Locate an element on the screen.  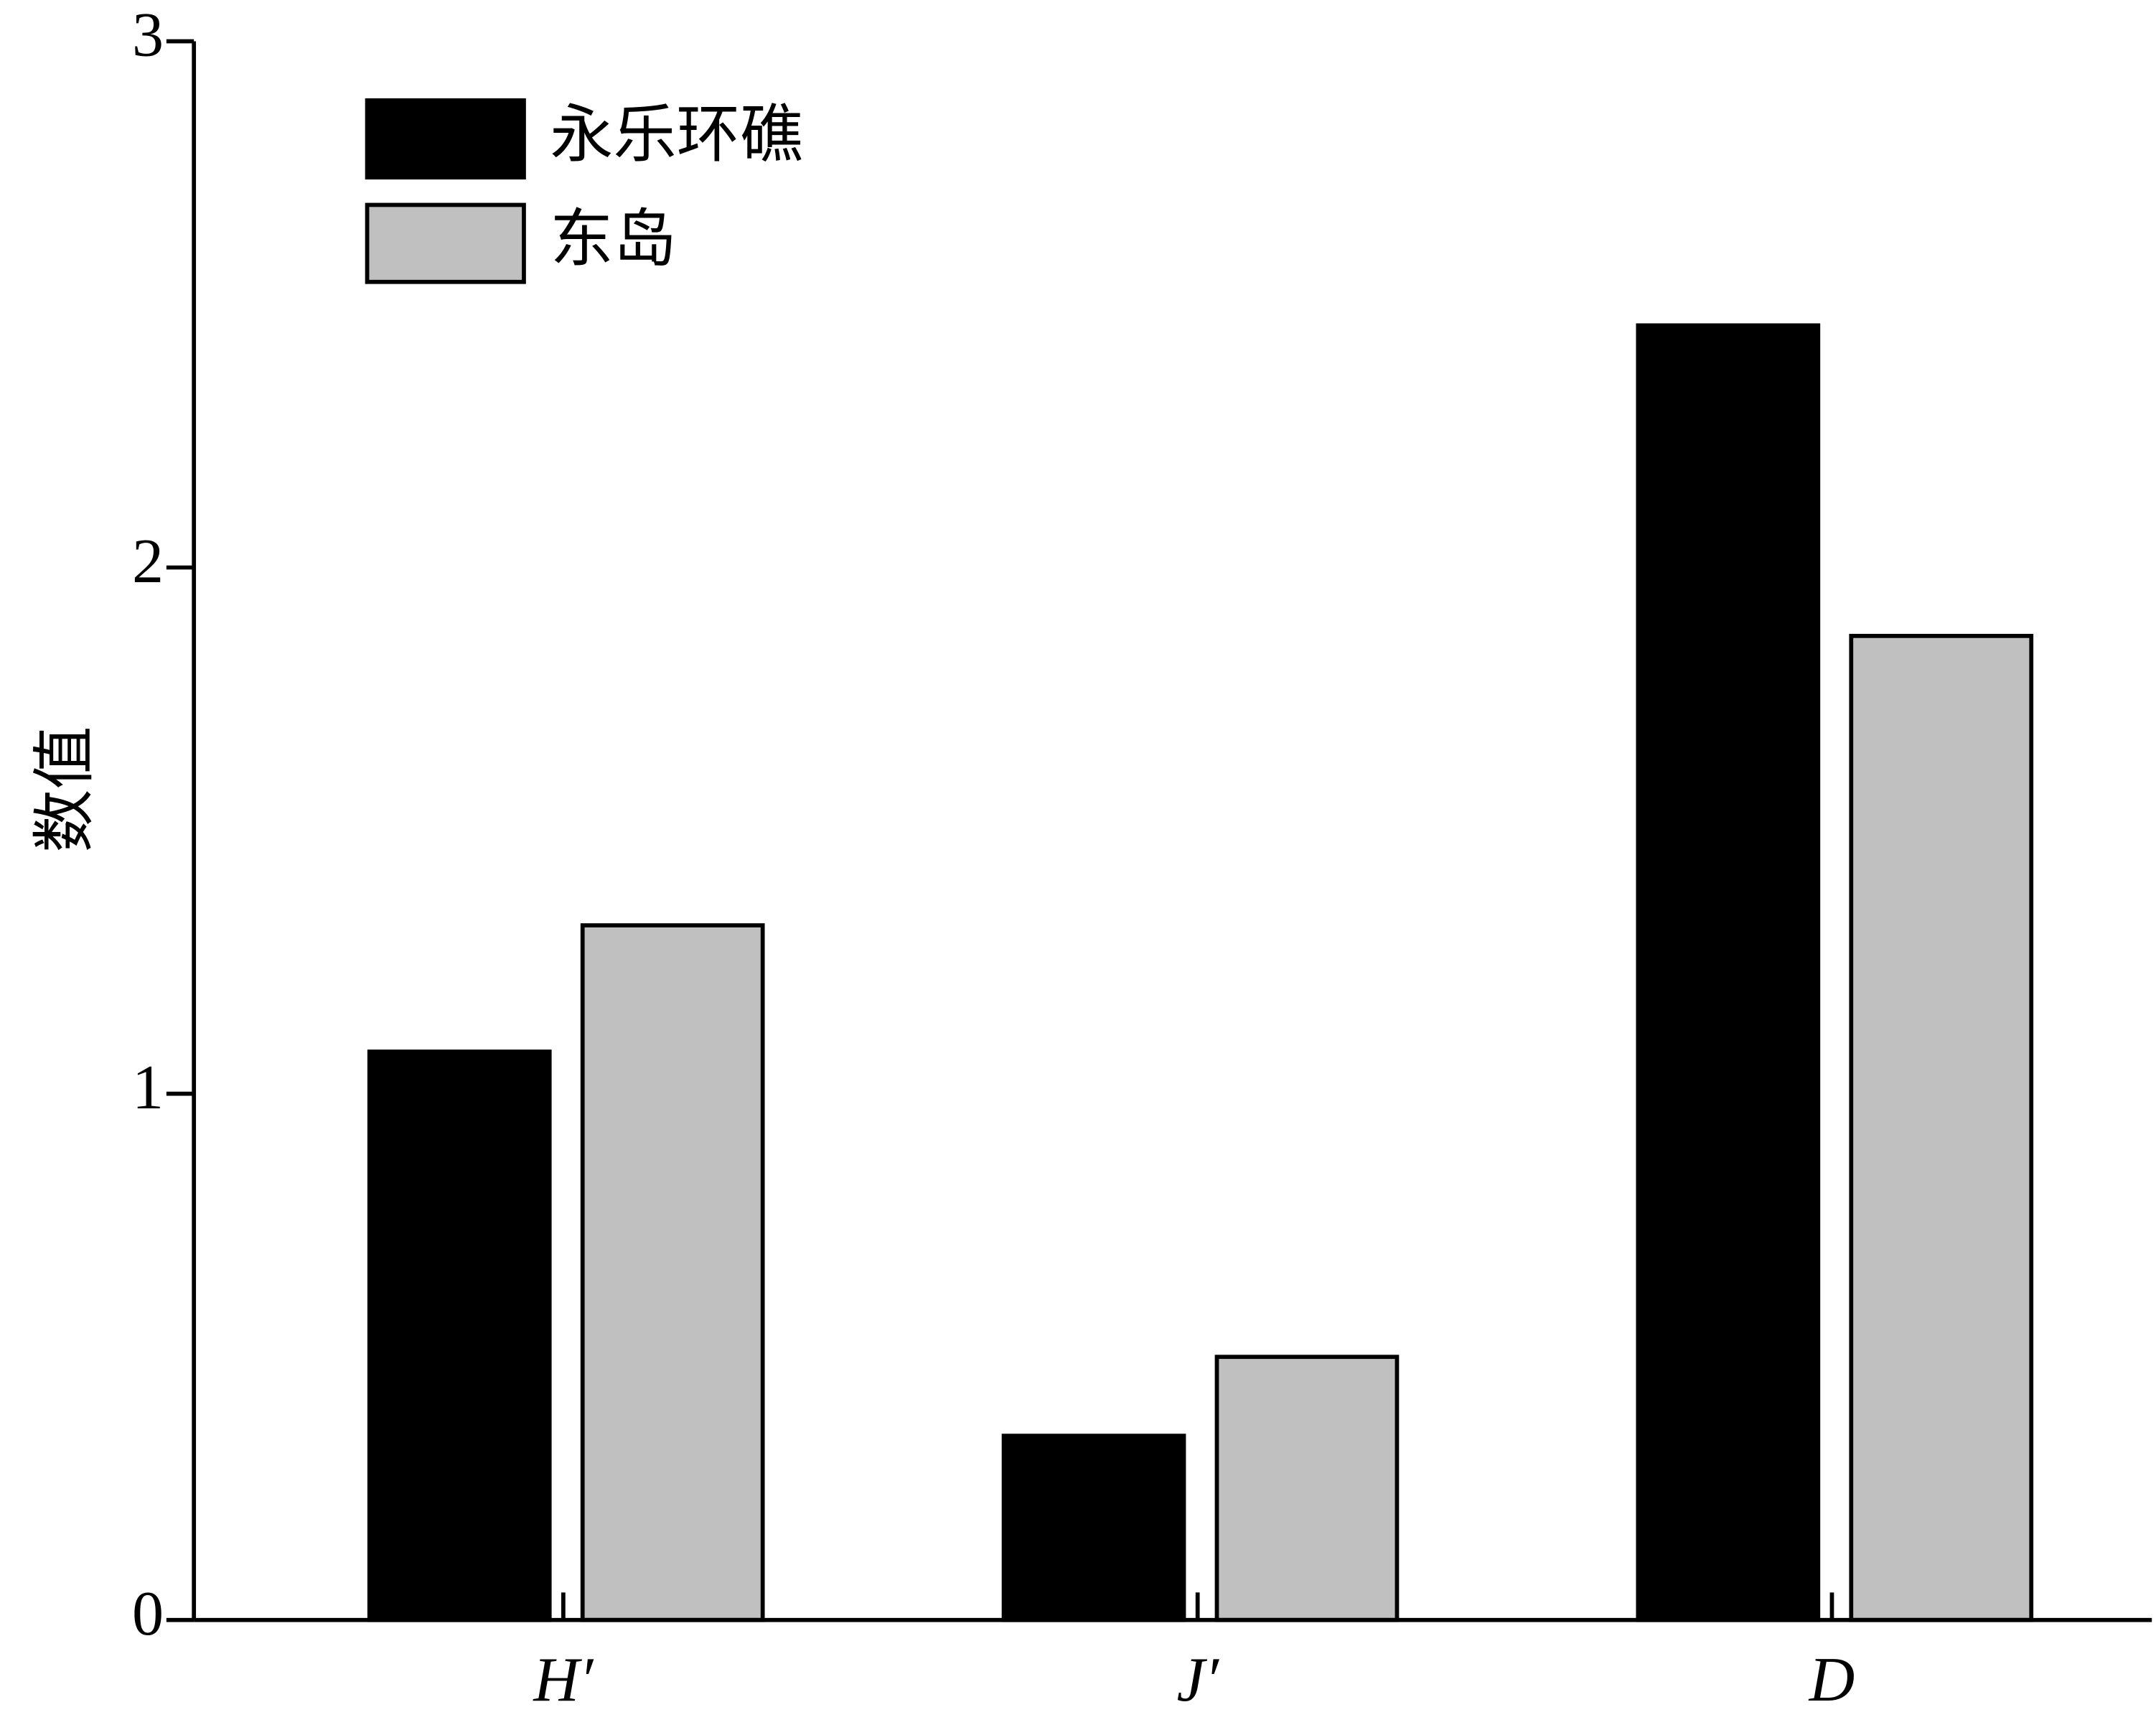
x-tick-label: H′ is located at coordinates (563, 1680).